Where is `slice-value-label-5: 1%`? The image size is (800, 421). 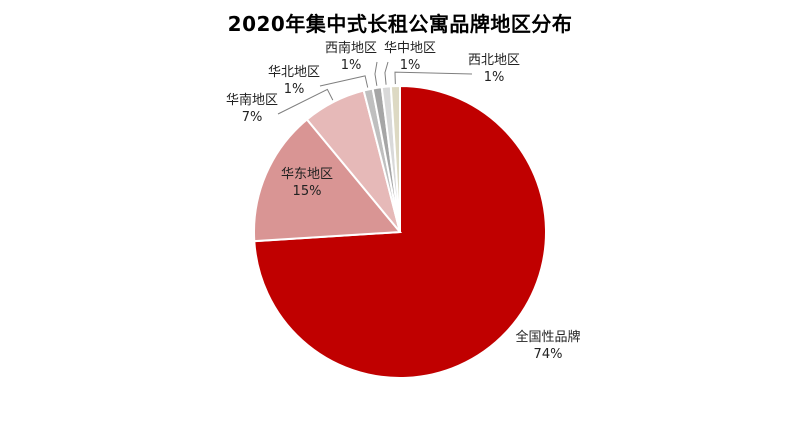 slice-value-label-5: 1% is located at coordinates (351, 65).